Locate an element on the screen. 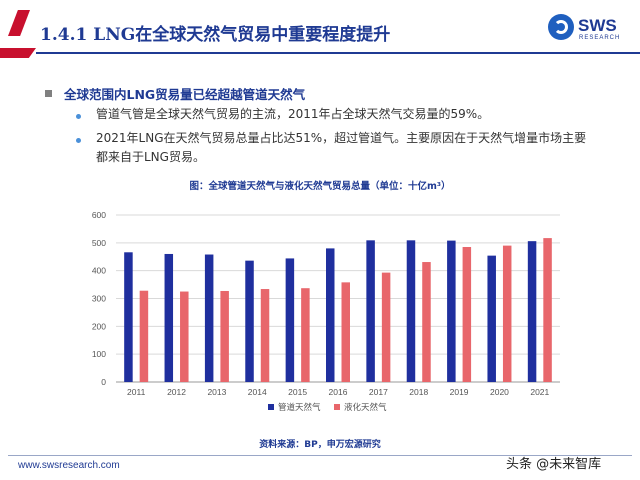 The height and width of the screenshot is (480, 640). x-tick-label: 2012 is located at coordinates (176, 392).